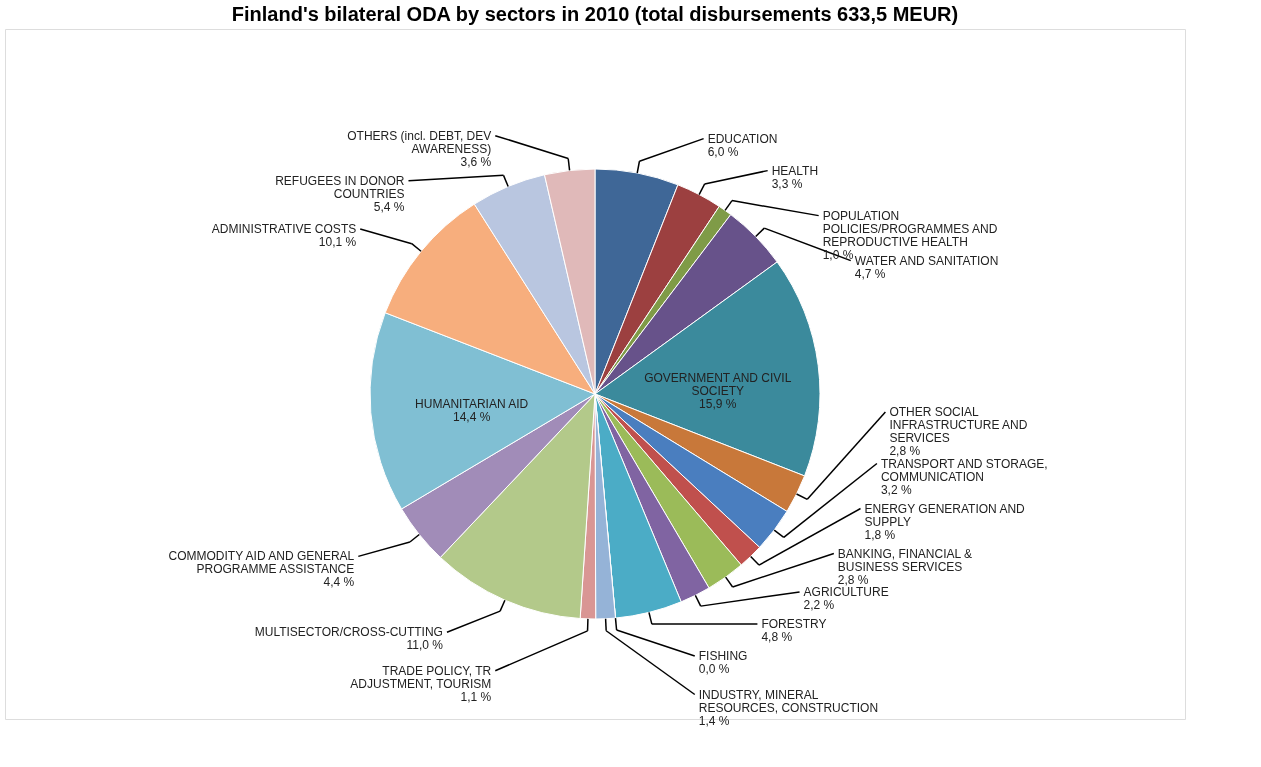  I want to click on data-label: 4,8 %, so click(777, 637).